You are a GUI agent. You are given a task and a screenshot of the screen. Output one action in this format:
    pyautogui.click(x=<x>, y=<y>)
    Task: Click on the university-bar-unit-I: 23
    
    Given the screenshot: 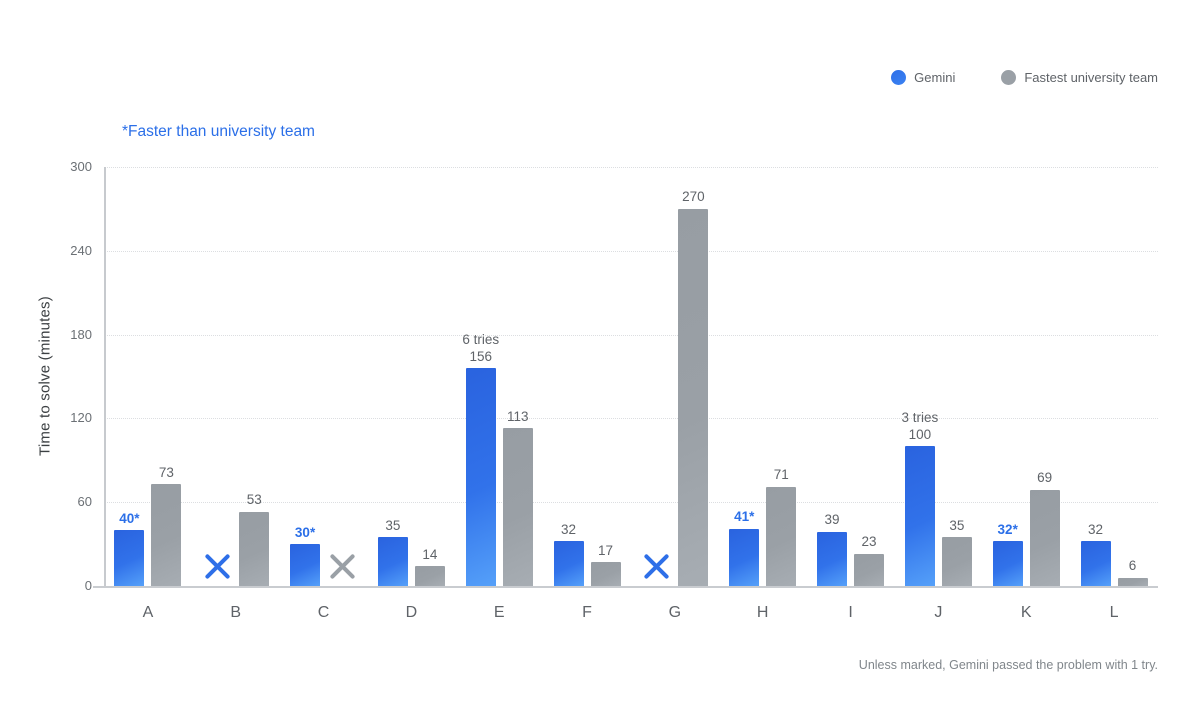 What is the action you would take?
    pyautogui.click(x=869, y=560)
    